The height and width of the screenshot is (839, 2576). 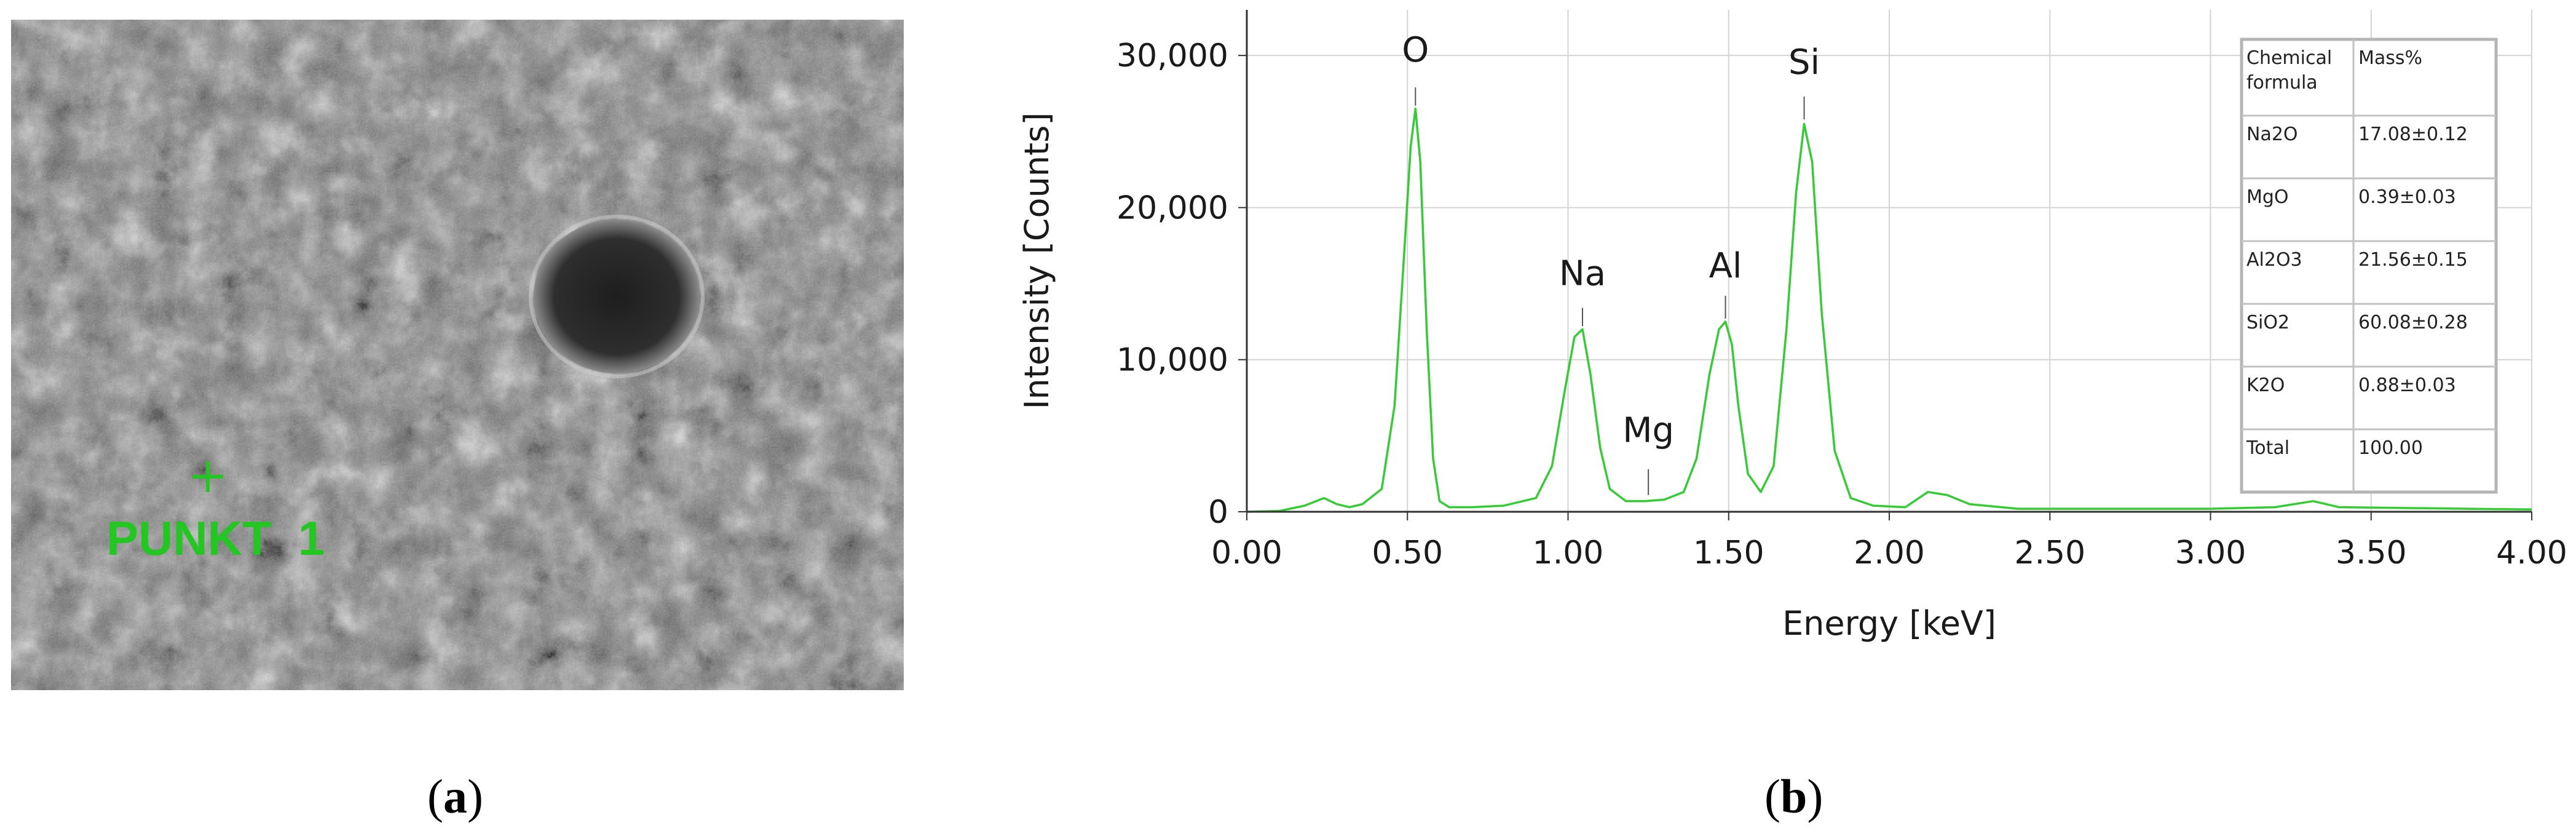 What do you see at coordinates (1889, 553) in the screenshot?
I see `x-tick-label: 2.00` at bounding box center [1889, 553].